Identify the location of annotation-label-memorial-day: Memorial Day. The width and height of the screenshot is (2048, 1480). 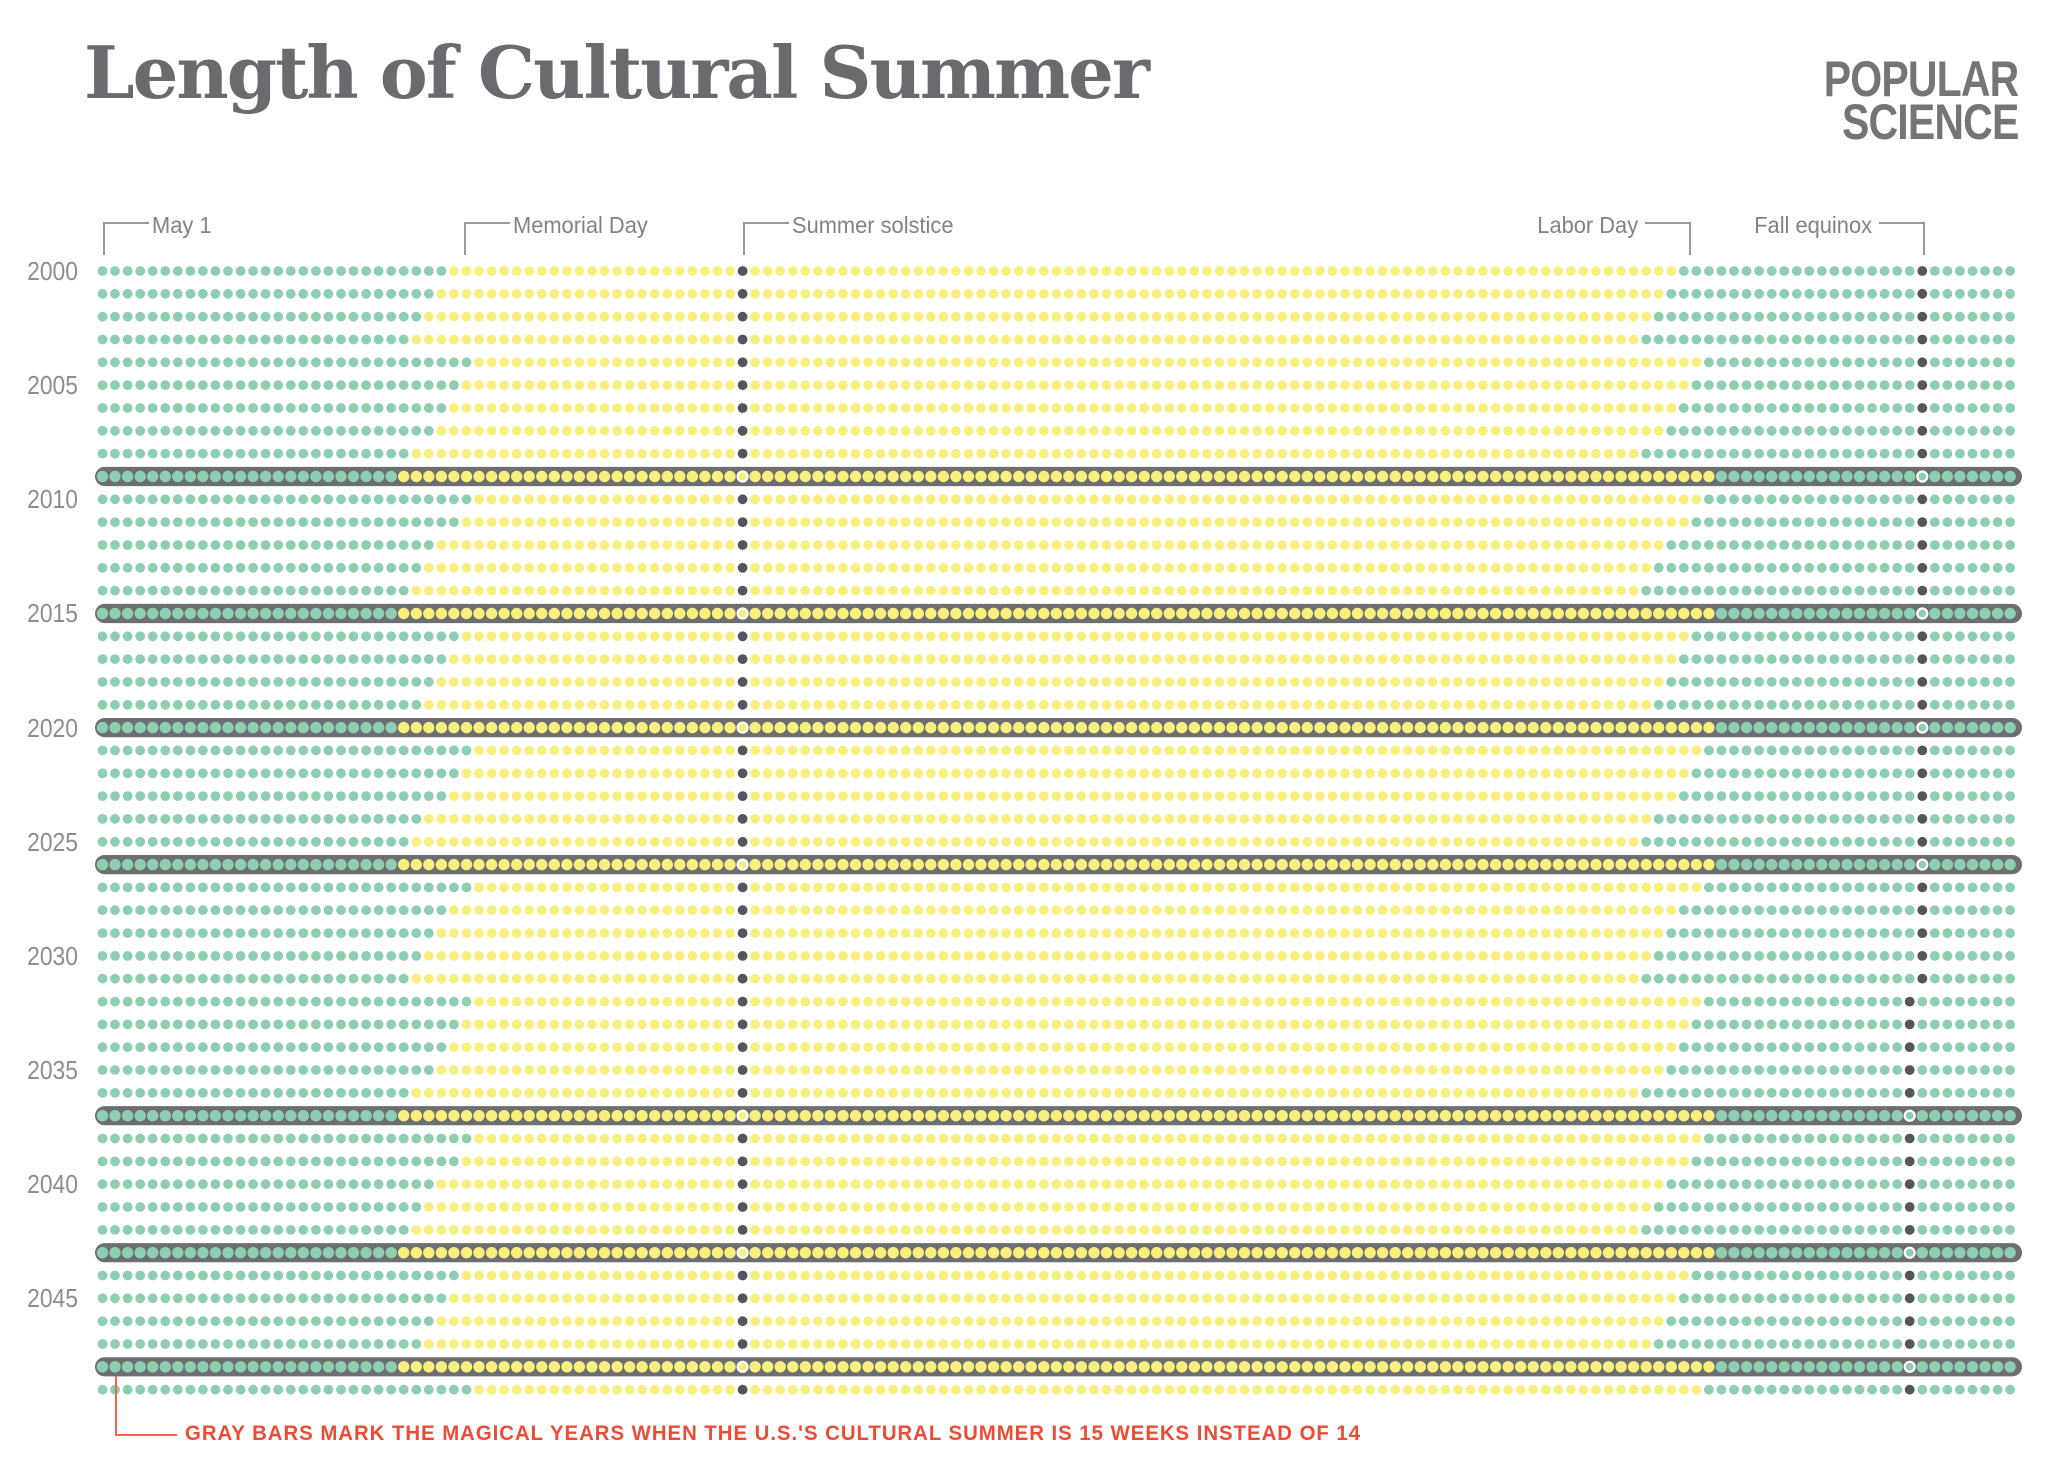
(580, 225).